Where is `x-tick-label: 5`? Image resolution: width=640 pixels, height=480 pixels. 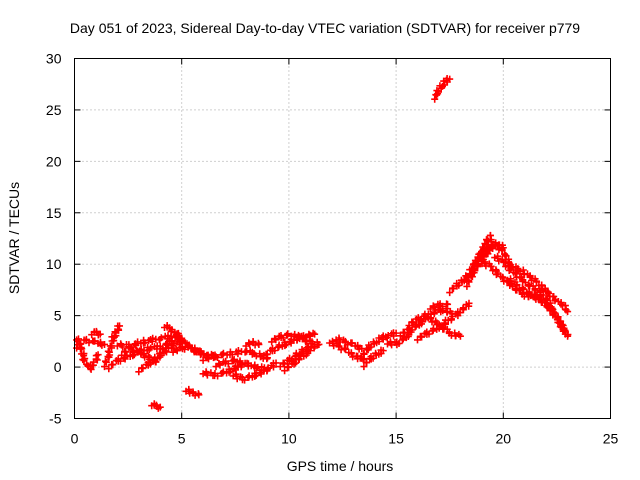
x-tick-label: 5 is located at coordinates (182, 439).